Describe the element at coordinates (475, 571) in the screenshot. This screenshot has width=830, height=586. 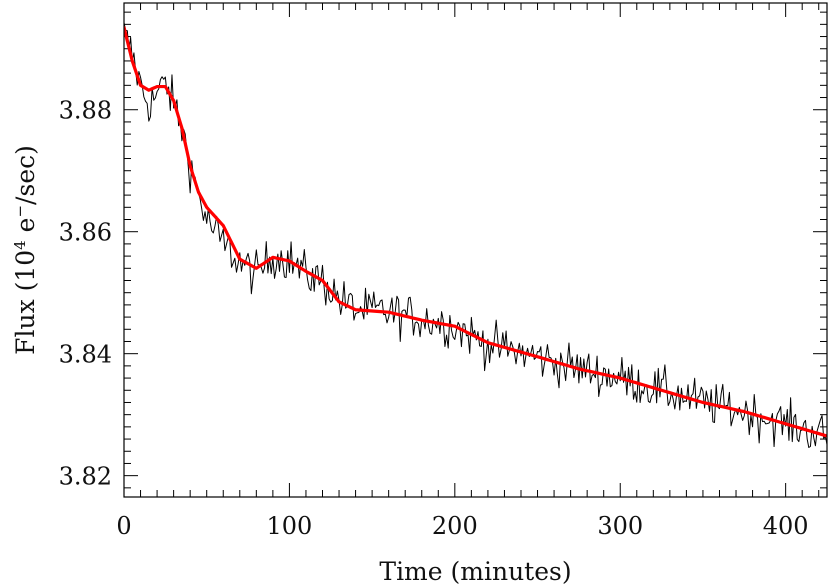
I see `x-axis-title: Time (minutes)` at that location.